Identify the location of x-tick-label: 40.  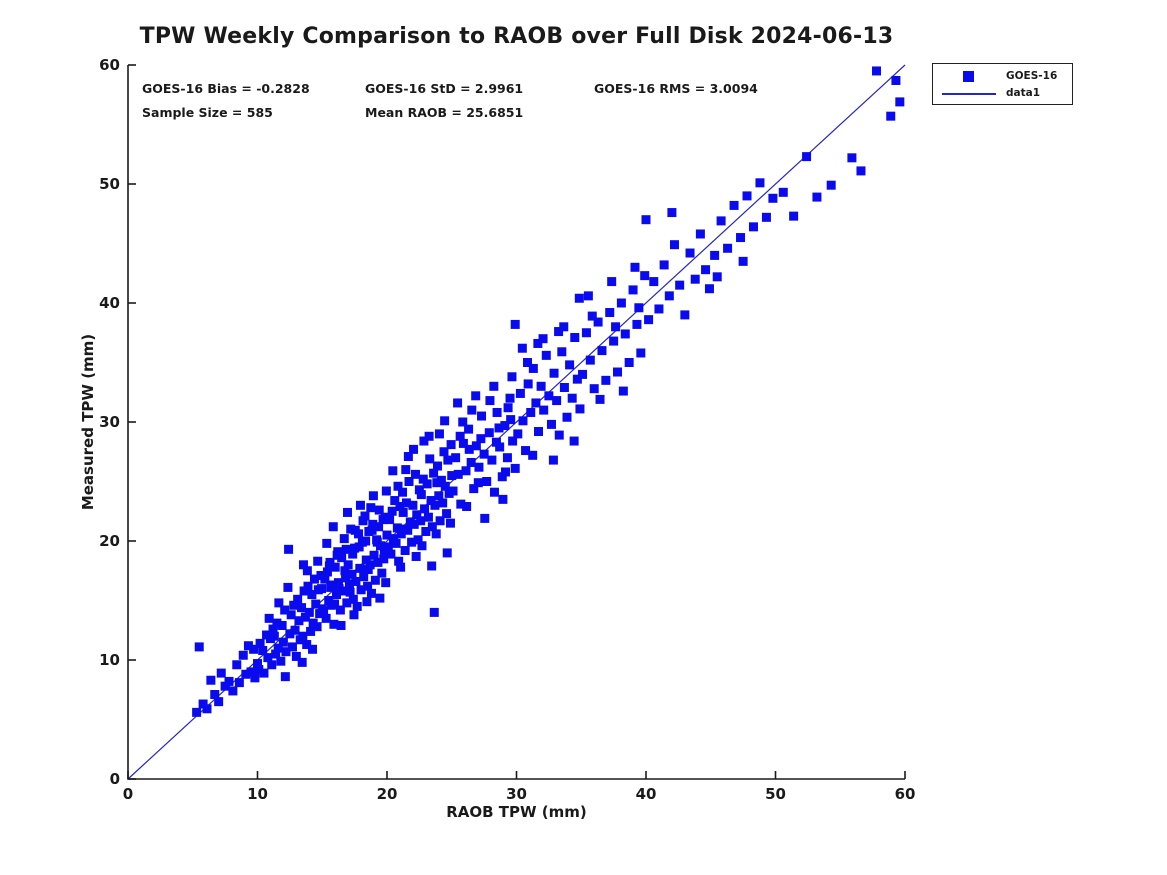
(646, 794).